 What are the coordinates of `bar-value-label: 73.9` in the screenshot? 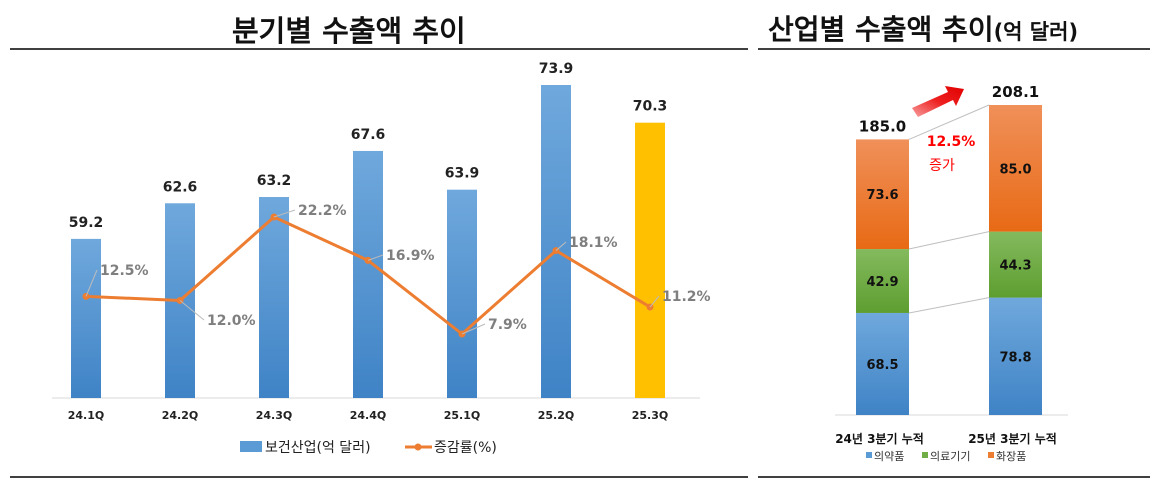 It's located at (556, 69).